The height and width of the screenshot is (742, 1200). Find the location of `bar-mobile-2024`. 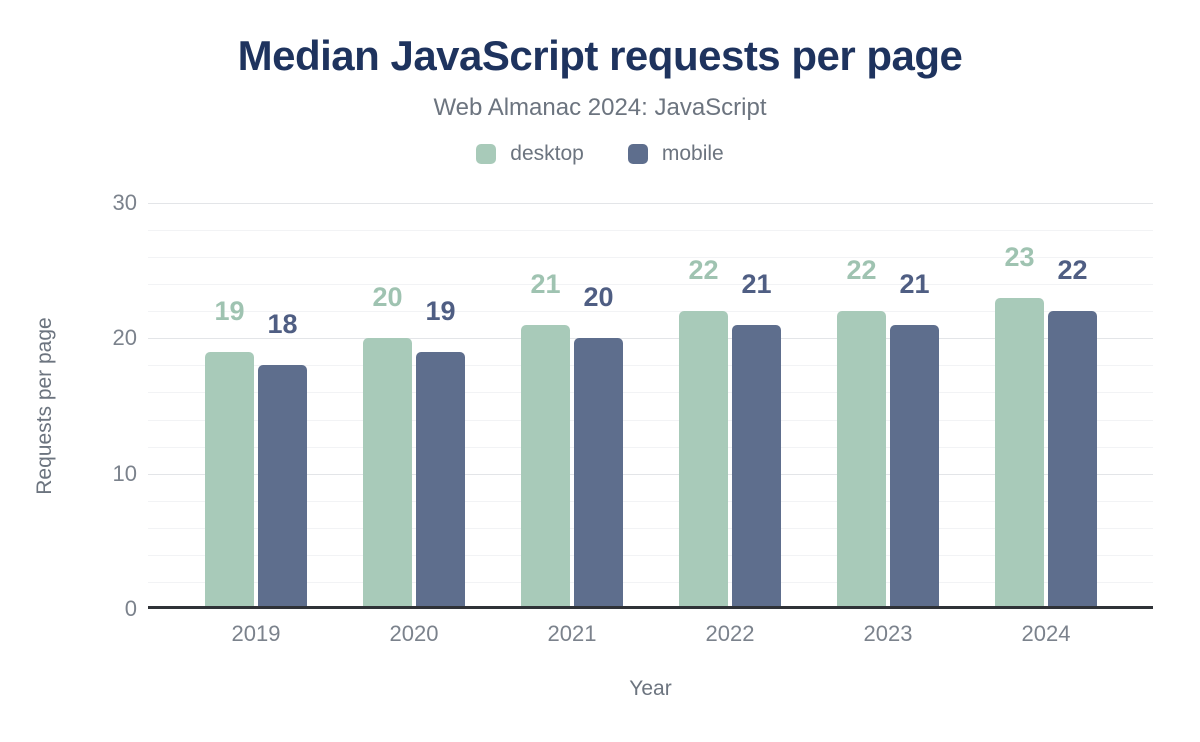

bar-mobile-2024 is located at coordinates (1072, 460).